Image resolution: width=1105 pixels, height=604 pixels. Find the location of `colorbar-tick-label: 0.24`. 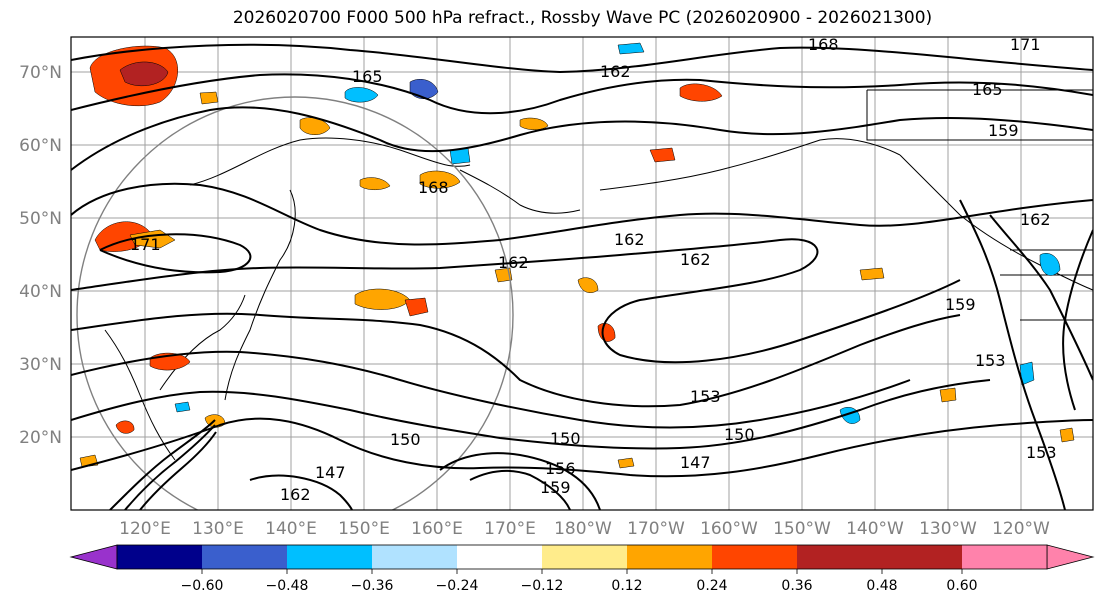

colorbar-tick-label: 0.24 is located at coordinates (711, 586).